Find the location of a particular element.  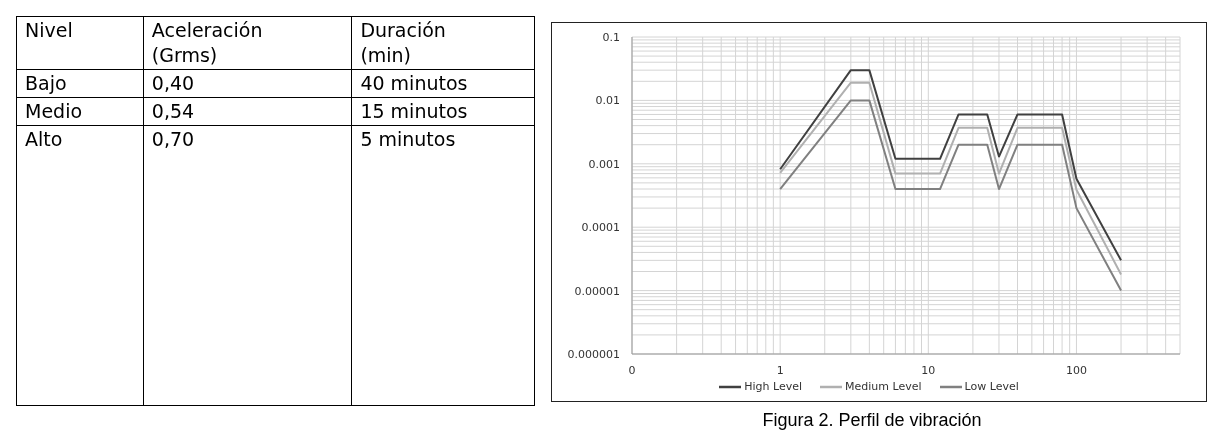

y-tick-label: 0.001 is located at coordinates (604, 164).